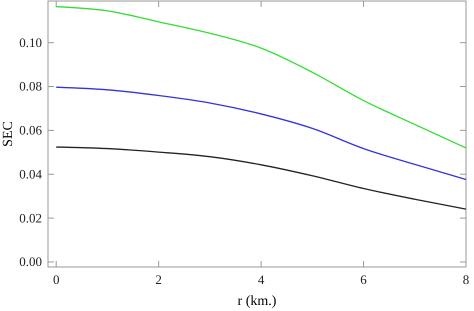  I want to click on y-tick-label: 0.06, so click(30, 130).